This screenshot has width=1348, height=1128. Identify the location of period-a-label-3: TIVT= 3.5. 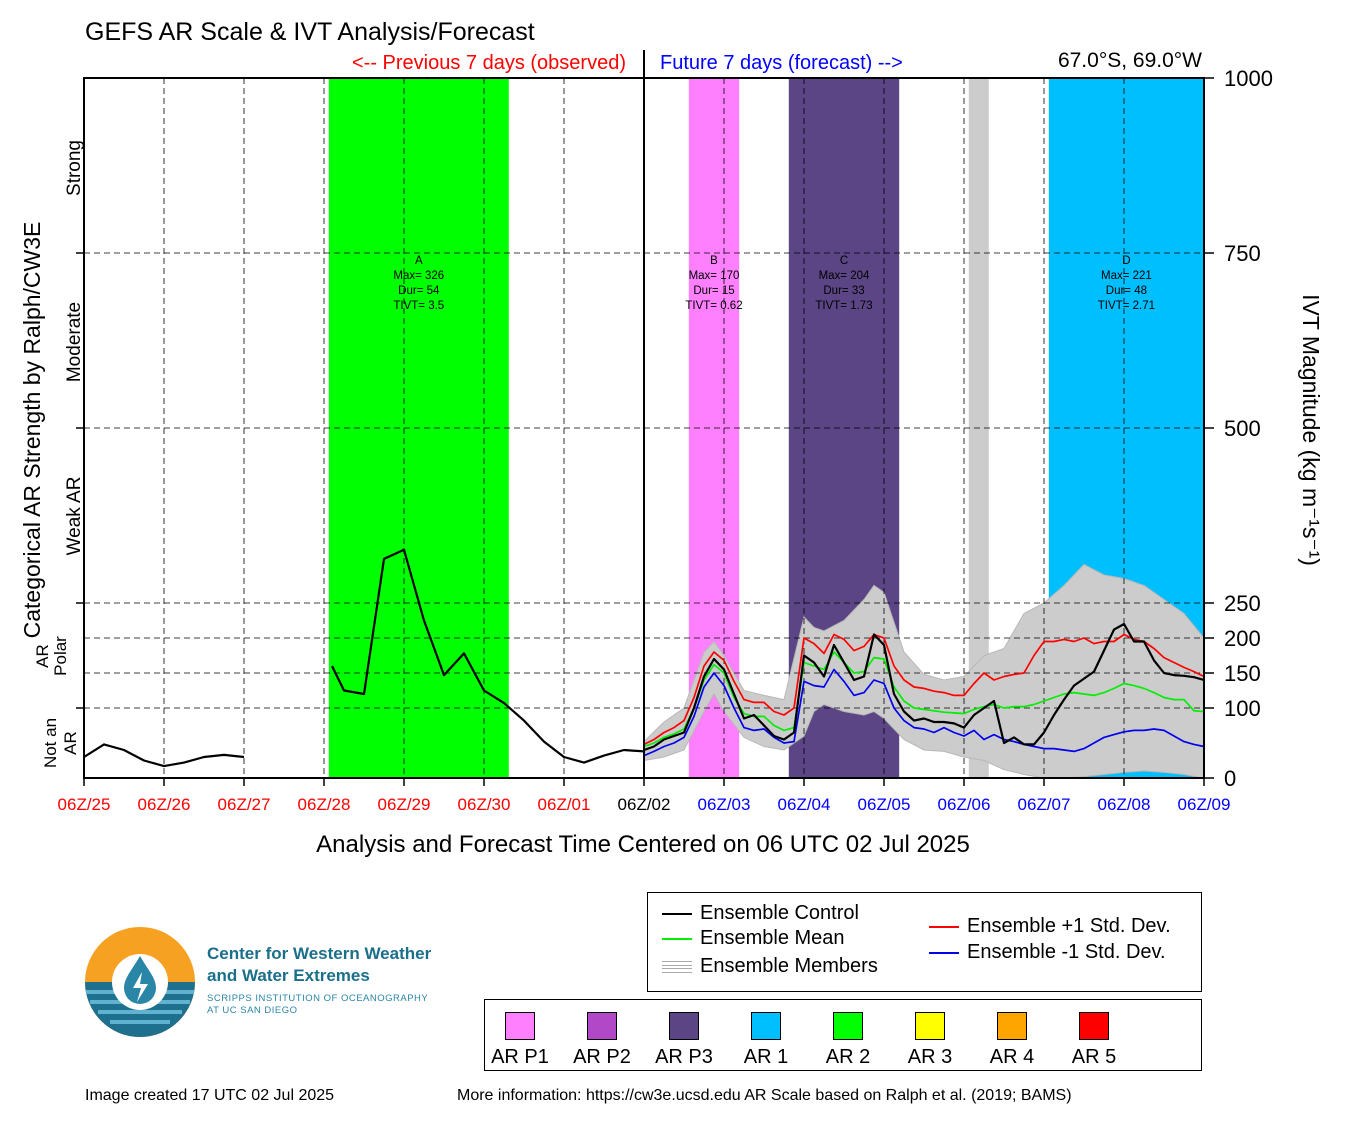
(418, 306).